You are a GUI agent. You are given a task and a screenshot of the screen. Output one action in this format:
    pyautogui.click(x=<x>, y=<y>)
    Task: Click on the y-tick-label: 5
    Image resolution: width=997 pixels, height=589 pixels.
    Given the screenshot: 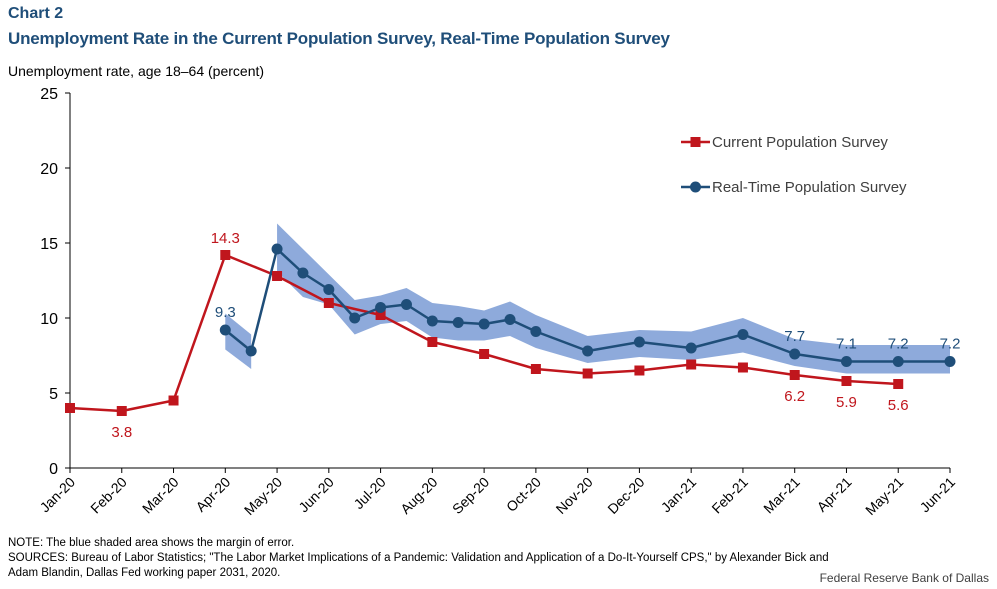 What is the action you would take?
    pyautogui.click(x=53, y=394)
    